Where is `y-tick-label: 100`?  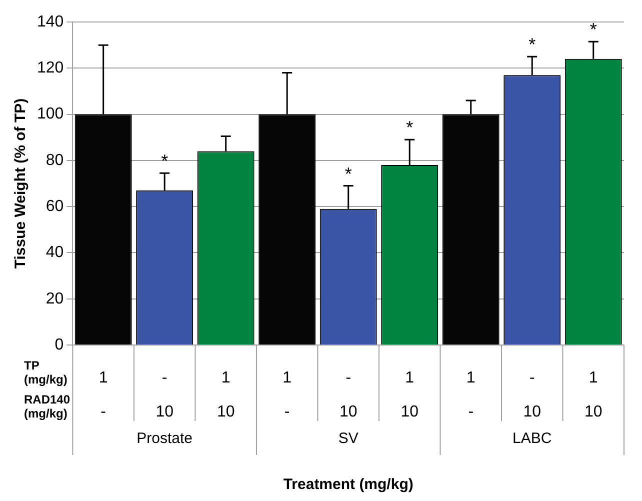 y-tick-label: 100 is located at coordinates (50, 114).